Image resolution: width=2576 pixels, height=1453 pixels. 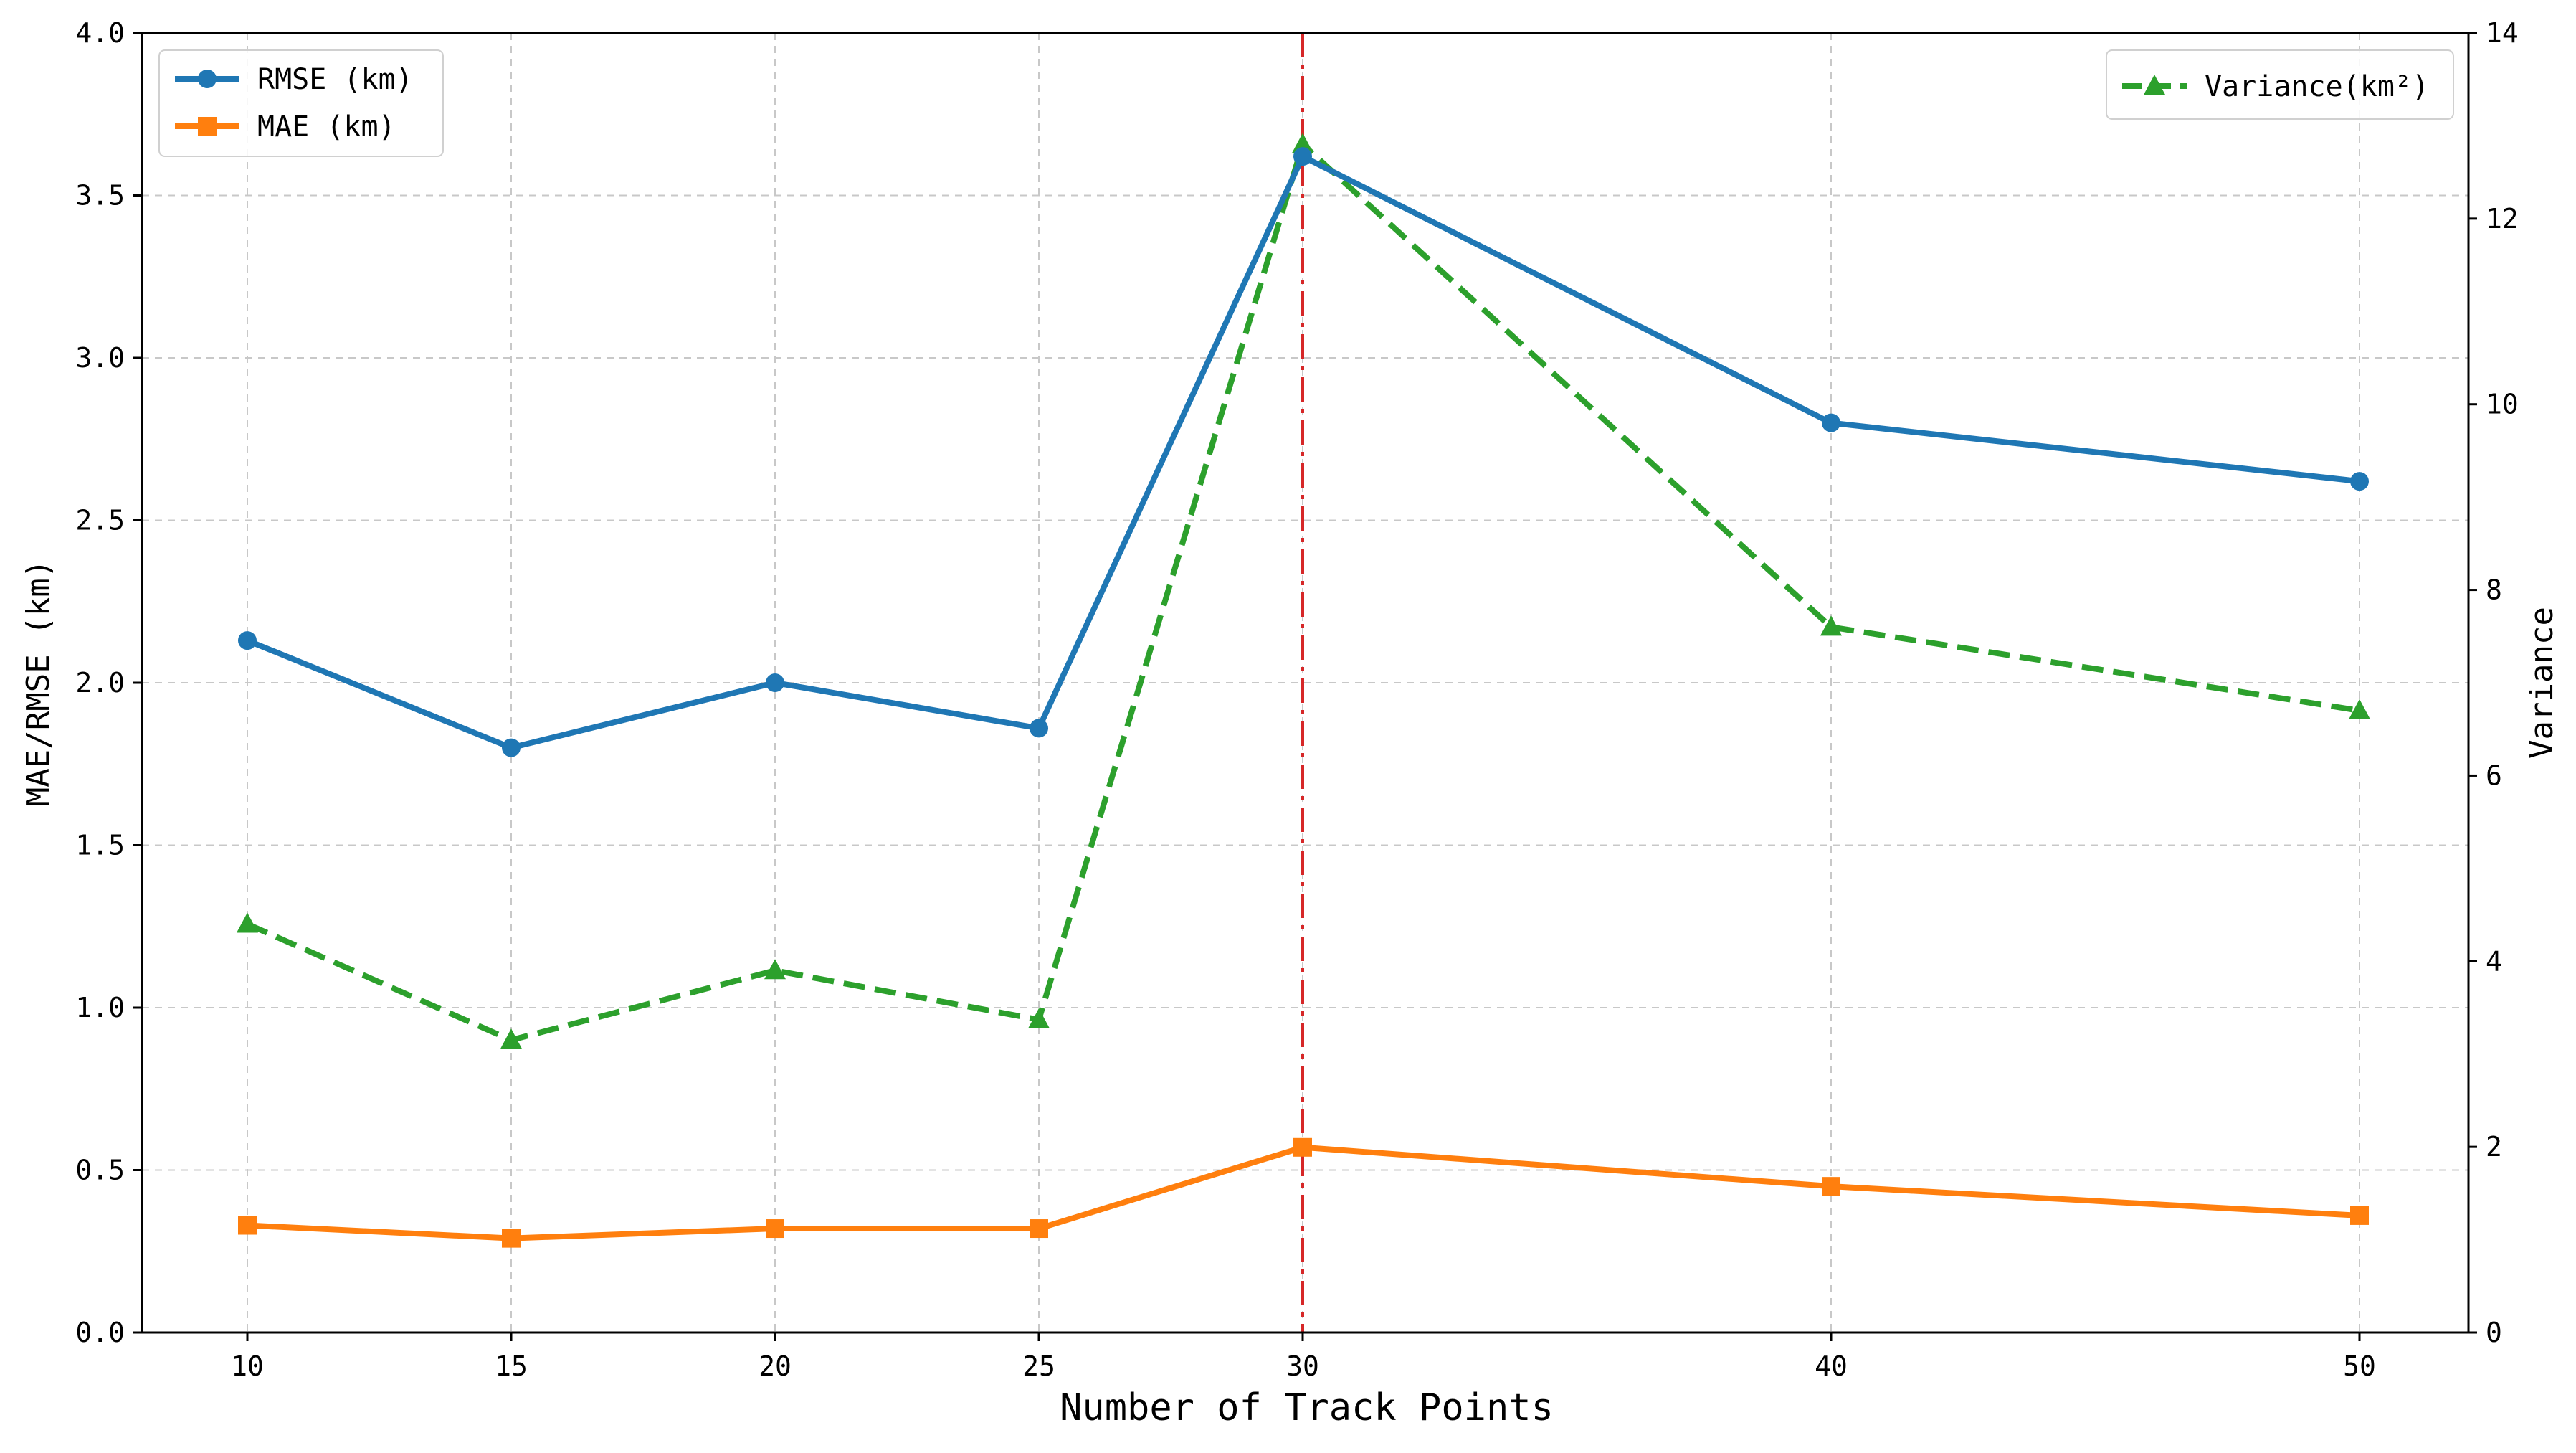 I want to click on x-tick-label: 10, so click(x=247, y=1366).